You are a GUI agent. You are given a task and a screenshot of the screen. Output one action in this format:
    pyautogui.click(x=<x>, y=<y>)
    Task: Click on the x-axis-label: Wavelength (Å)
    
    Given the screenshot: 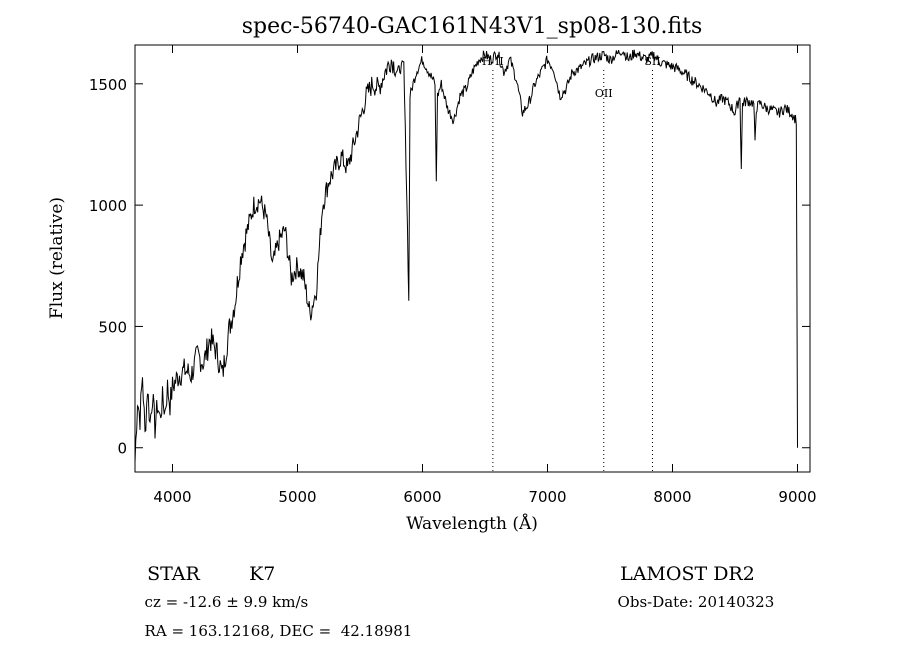 What is the action you would take?
    pyautogui.click(x=472, y=523)
    